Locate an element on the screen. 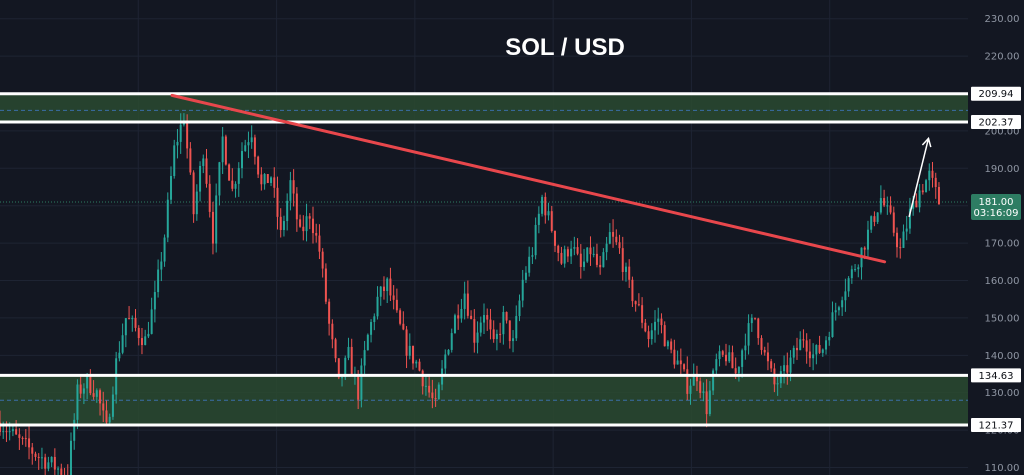 The image size is (1024, 475). level-tag is located at coordinates (996, 375).